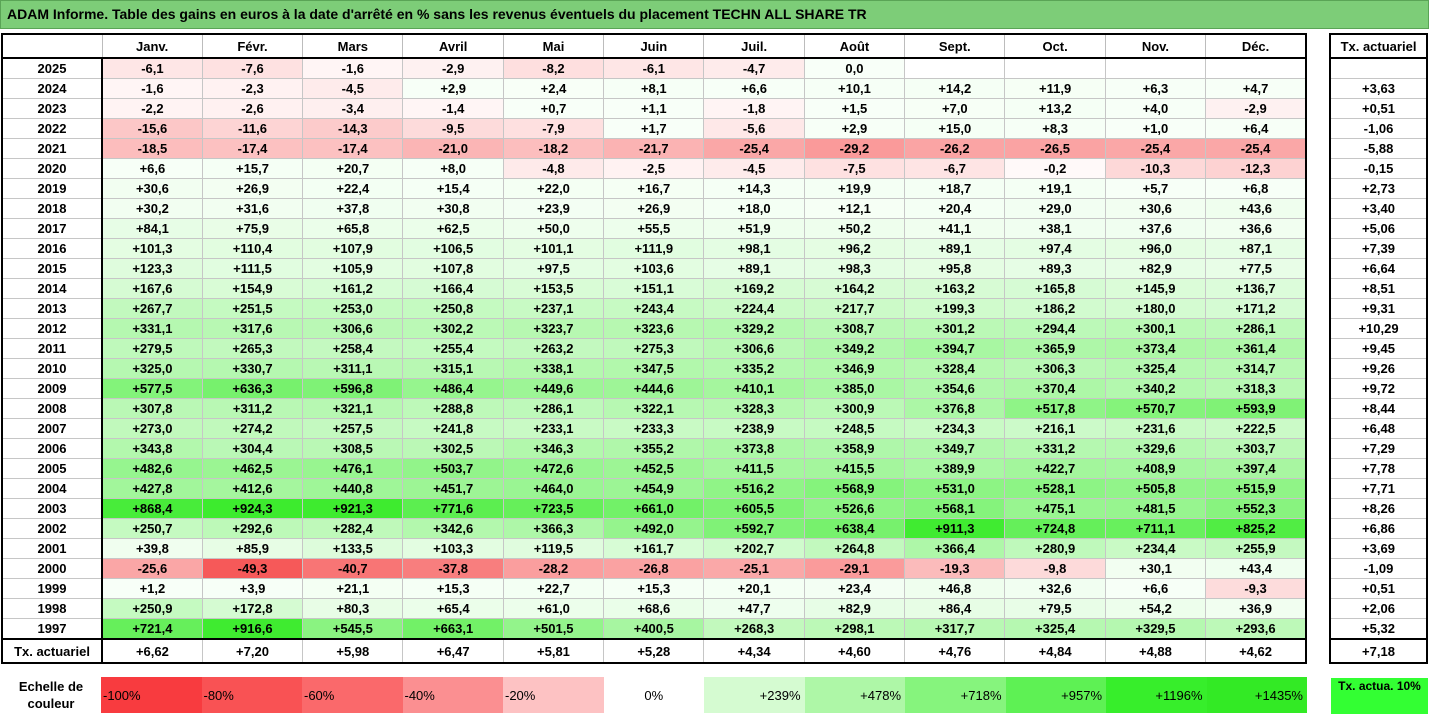  Describe the element at coordinates (1378, 46) in the screenshot. I see `rate-header: Tx. actuariel` at that location.